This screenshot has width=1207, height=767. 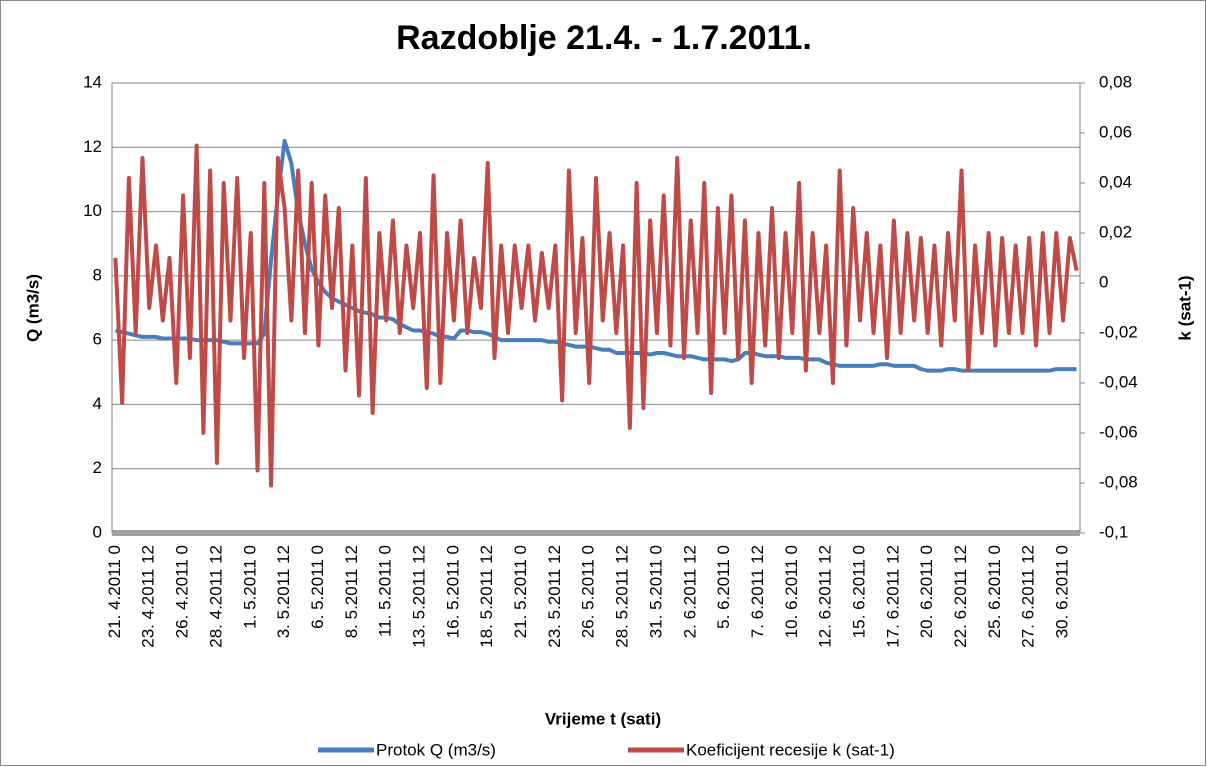 What do you see at coordinates (32, 308) in the screenshot?
I see `y-axis-label: Q (m3/s)` at bounding box center [32, 308].